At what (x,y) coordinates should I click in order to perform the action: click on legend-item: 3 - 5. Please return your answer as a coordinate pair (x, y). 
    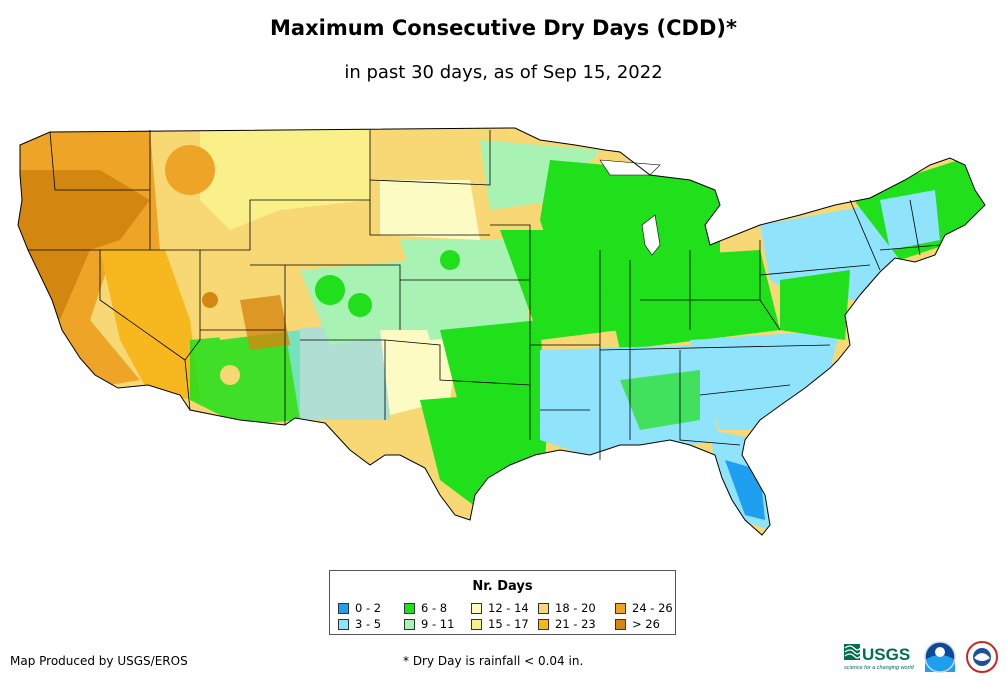
    Looking at the image, I should click on (359, 624).